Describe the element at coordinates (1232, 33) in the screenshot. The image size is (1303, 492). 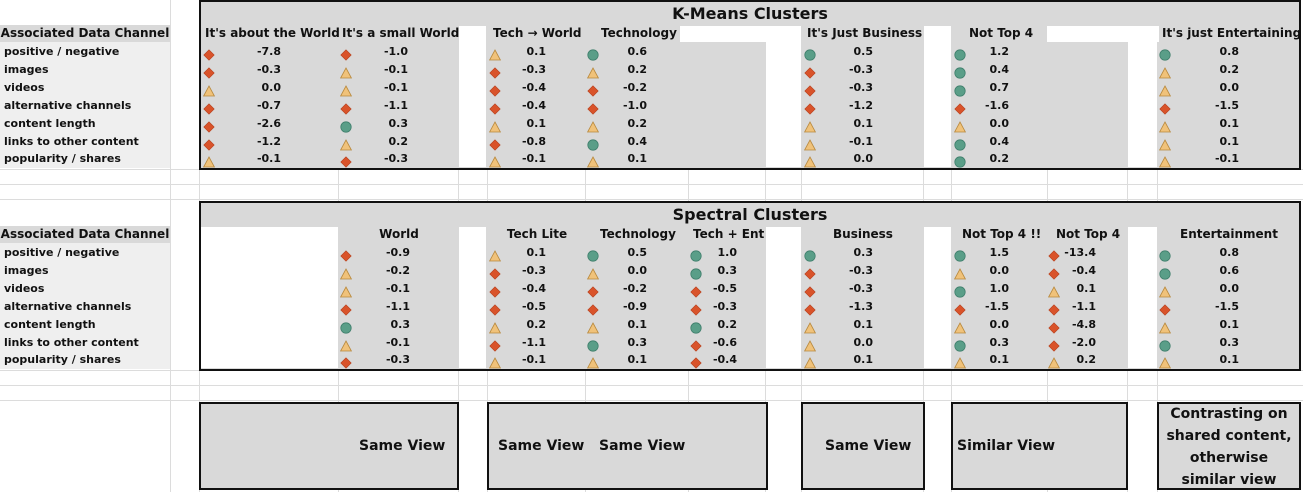
I see `kmeans-column-header: It's just Entertaining` at that location.